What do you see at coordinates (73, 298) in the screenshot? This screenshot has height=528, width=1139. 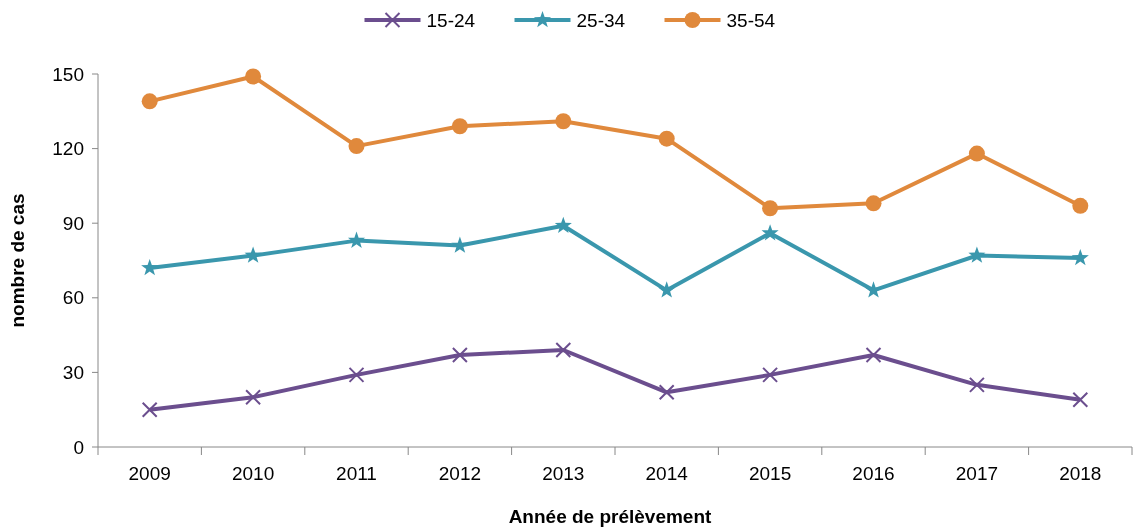 I see `y-tick-label: 60` at bounding box center [73, 298].